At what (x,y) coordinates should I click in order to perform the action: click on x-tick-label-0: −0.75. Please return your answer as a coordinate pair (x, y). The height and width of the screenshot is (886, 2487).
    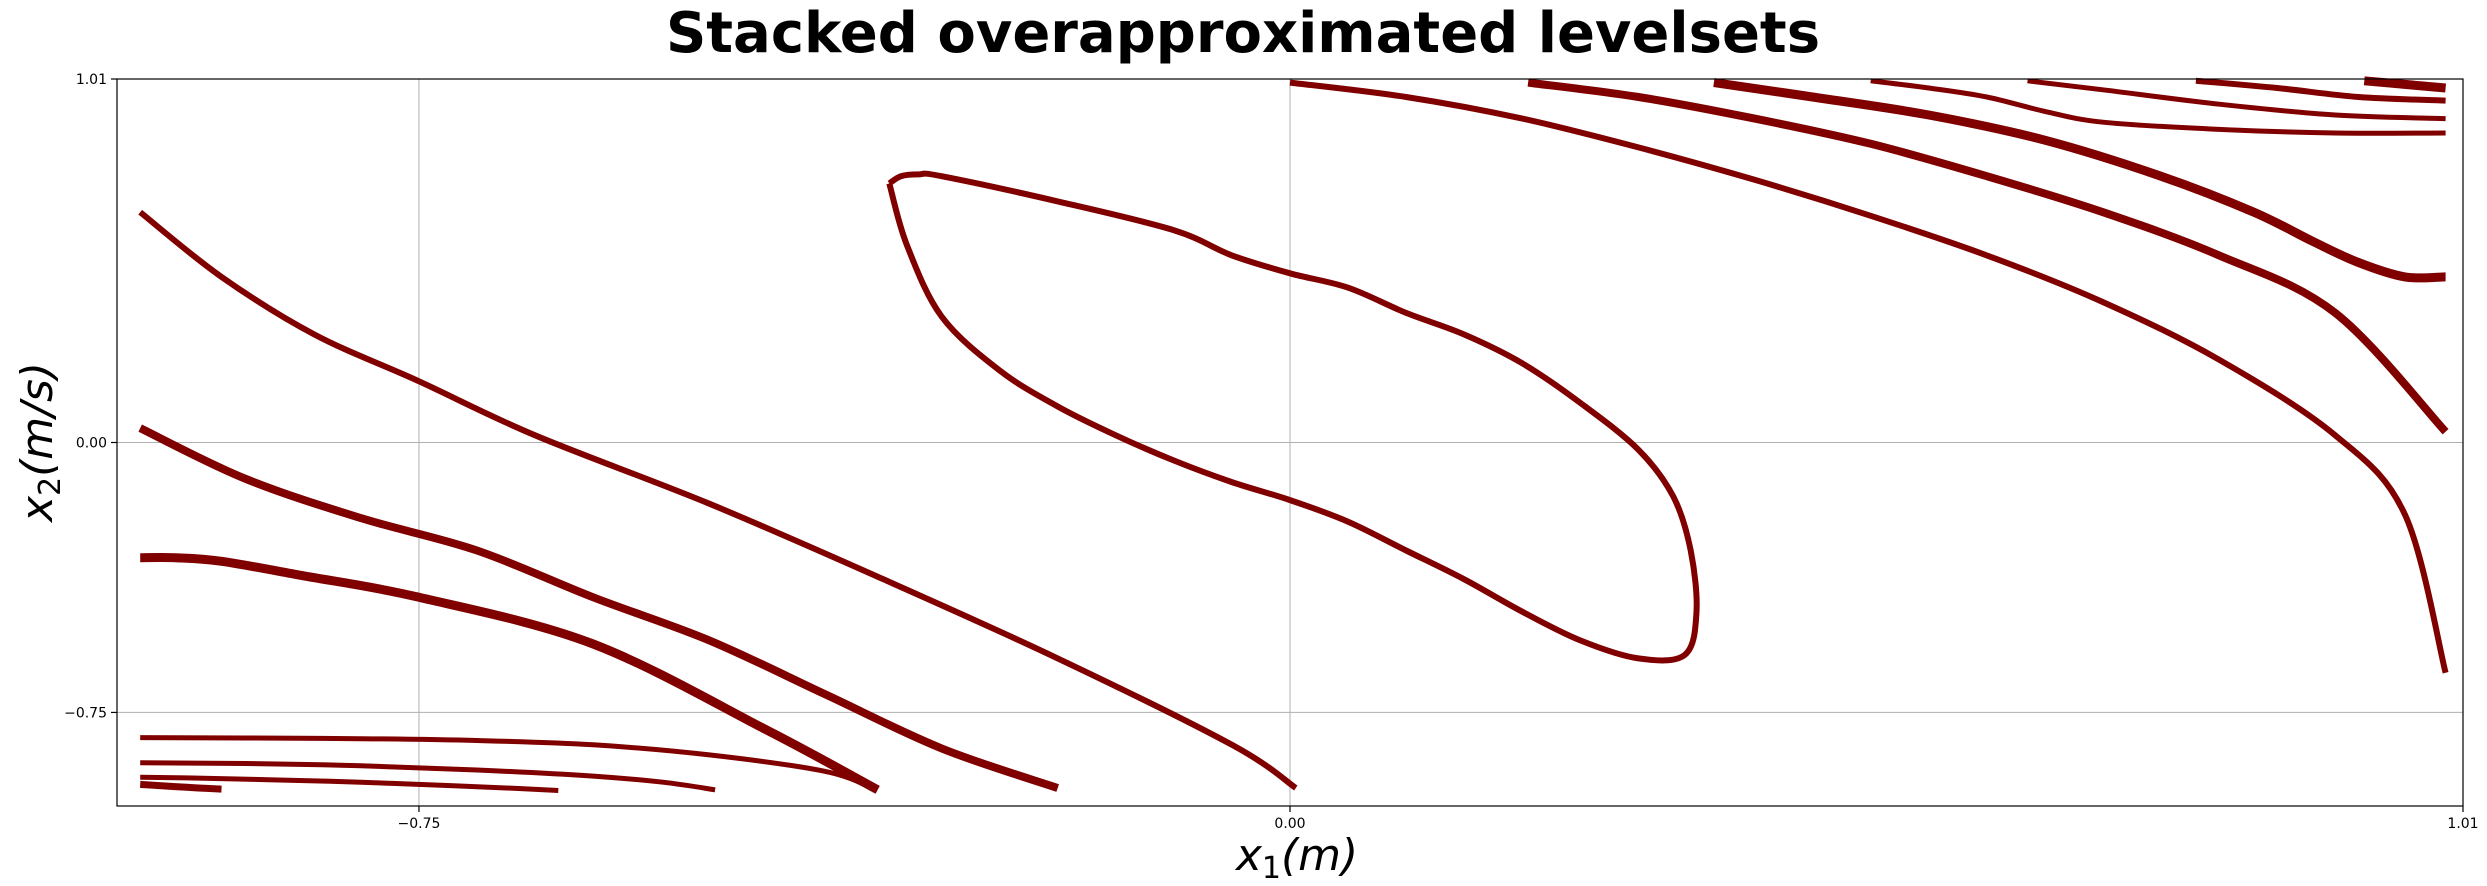
    Looking at the image, I should click on (419, 824).